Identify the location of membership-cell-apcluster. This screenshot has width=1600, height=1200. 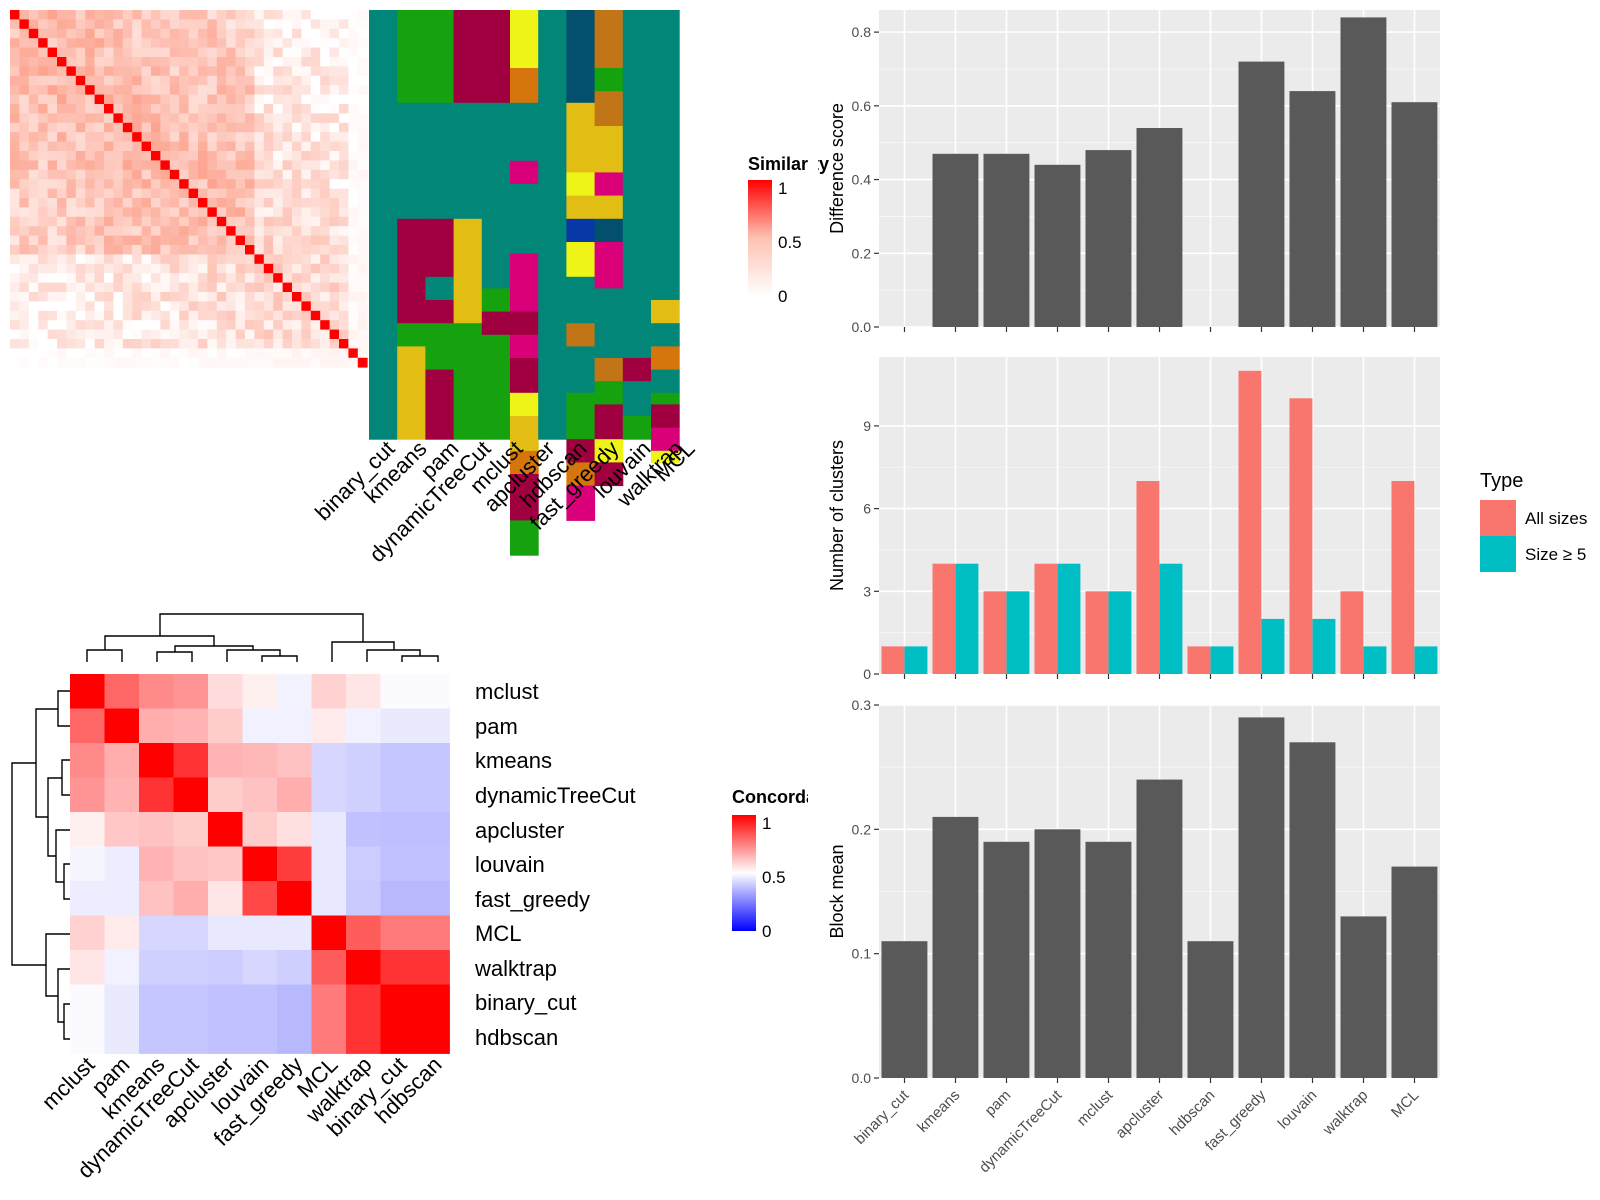
(524, 132).